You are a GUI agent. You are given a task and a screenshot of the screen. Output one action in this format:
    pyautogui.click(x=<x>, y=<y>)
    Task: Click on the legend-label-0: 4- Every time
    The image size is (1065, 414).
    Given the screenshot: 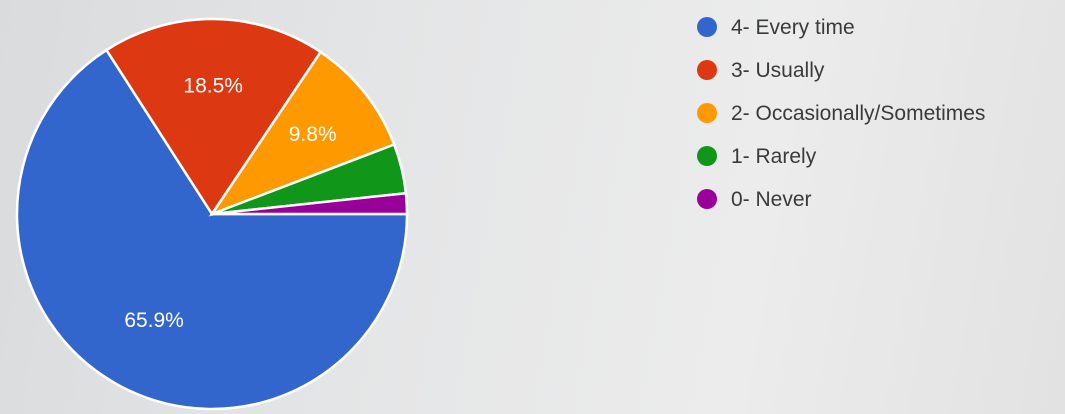 What is the action you would take?
    pyautogui.click(x=793, y=27)
    